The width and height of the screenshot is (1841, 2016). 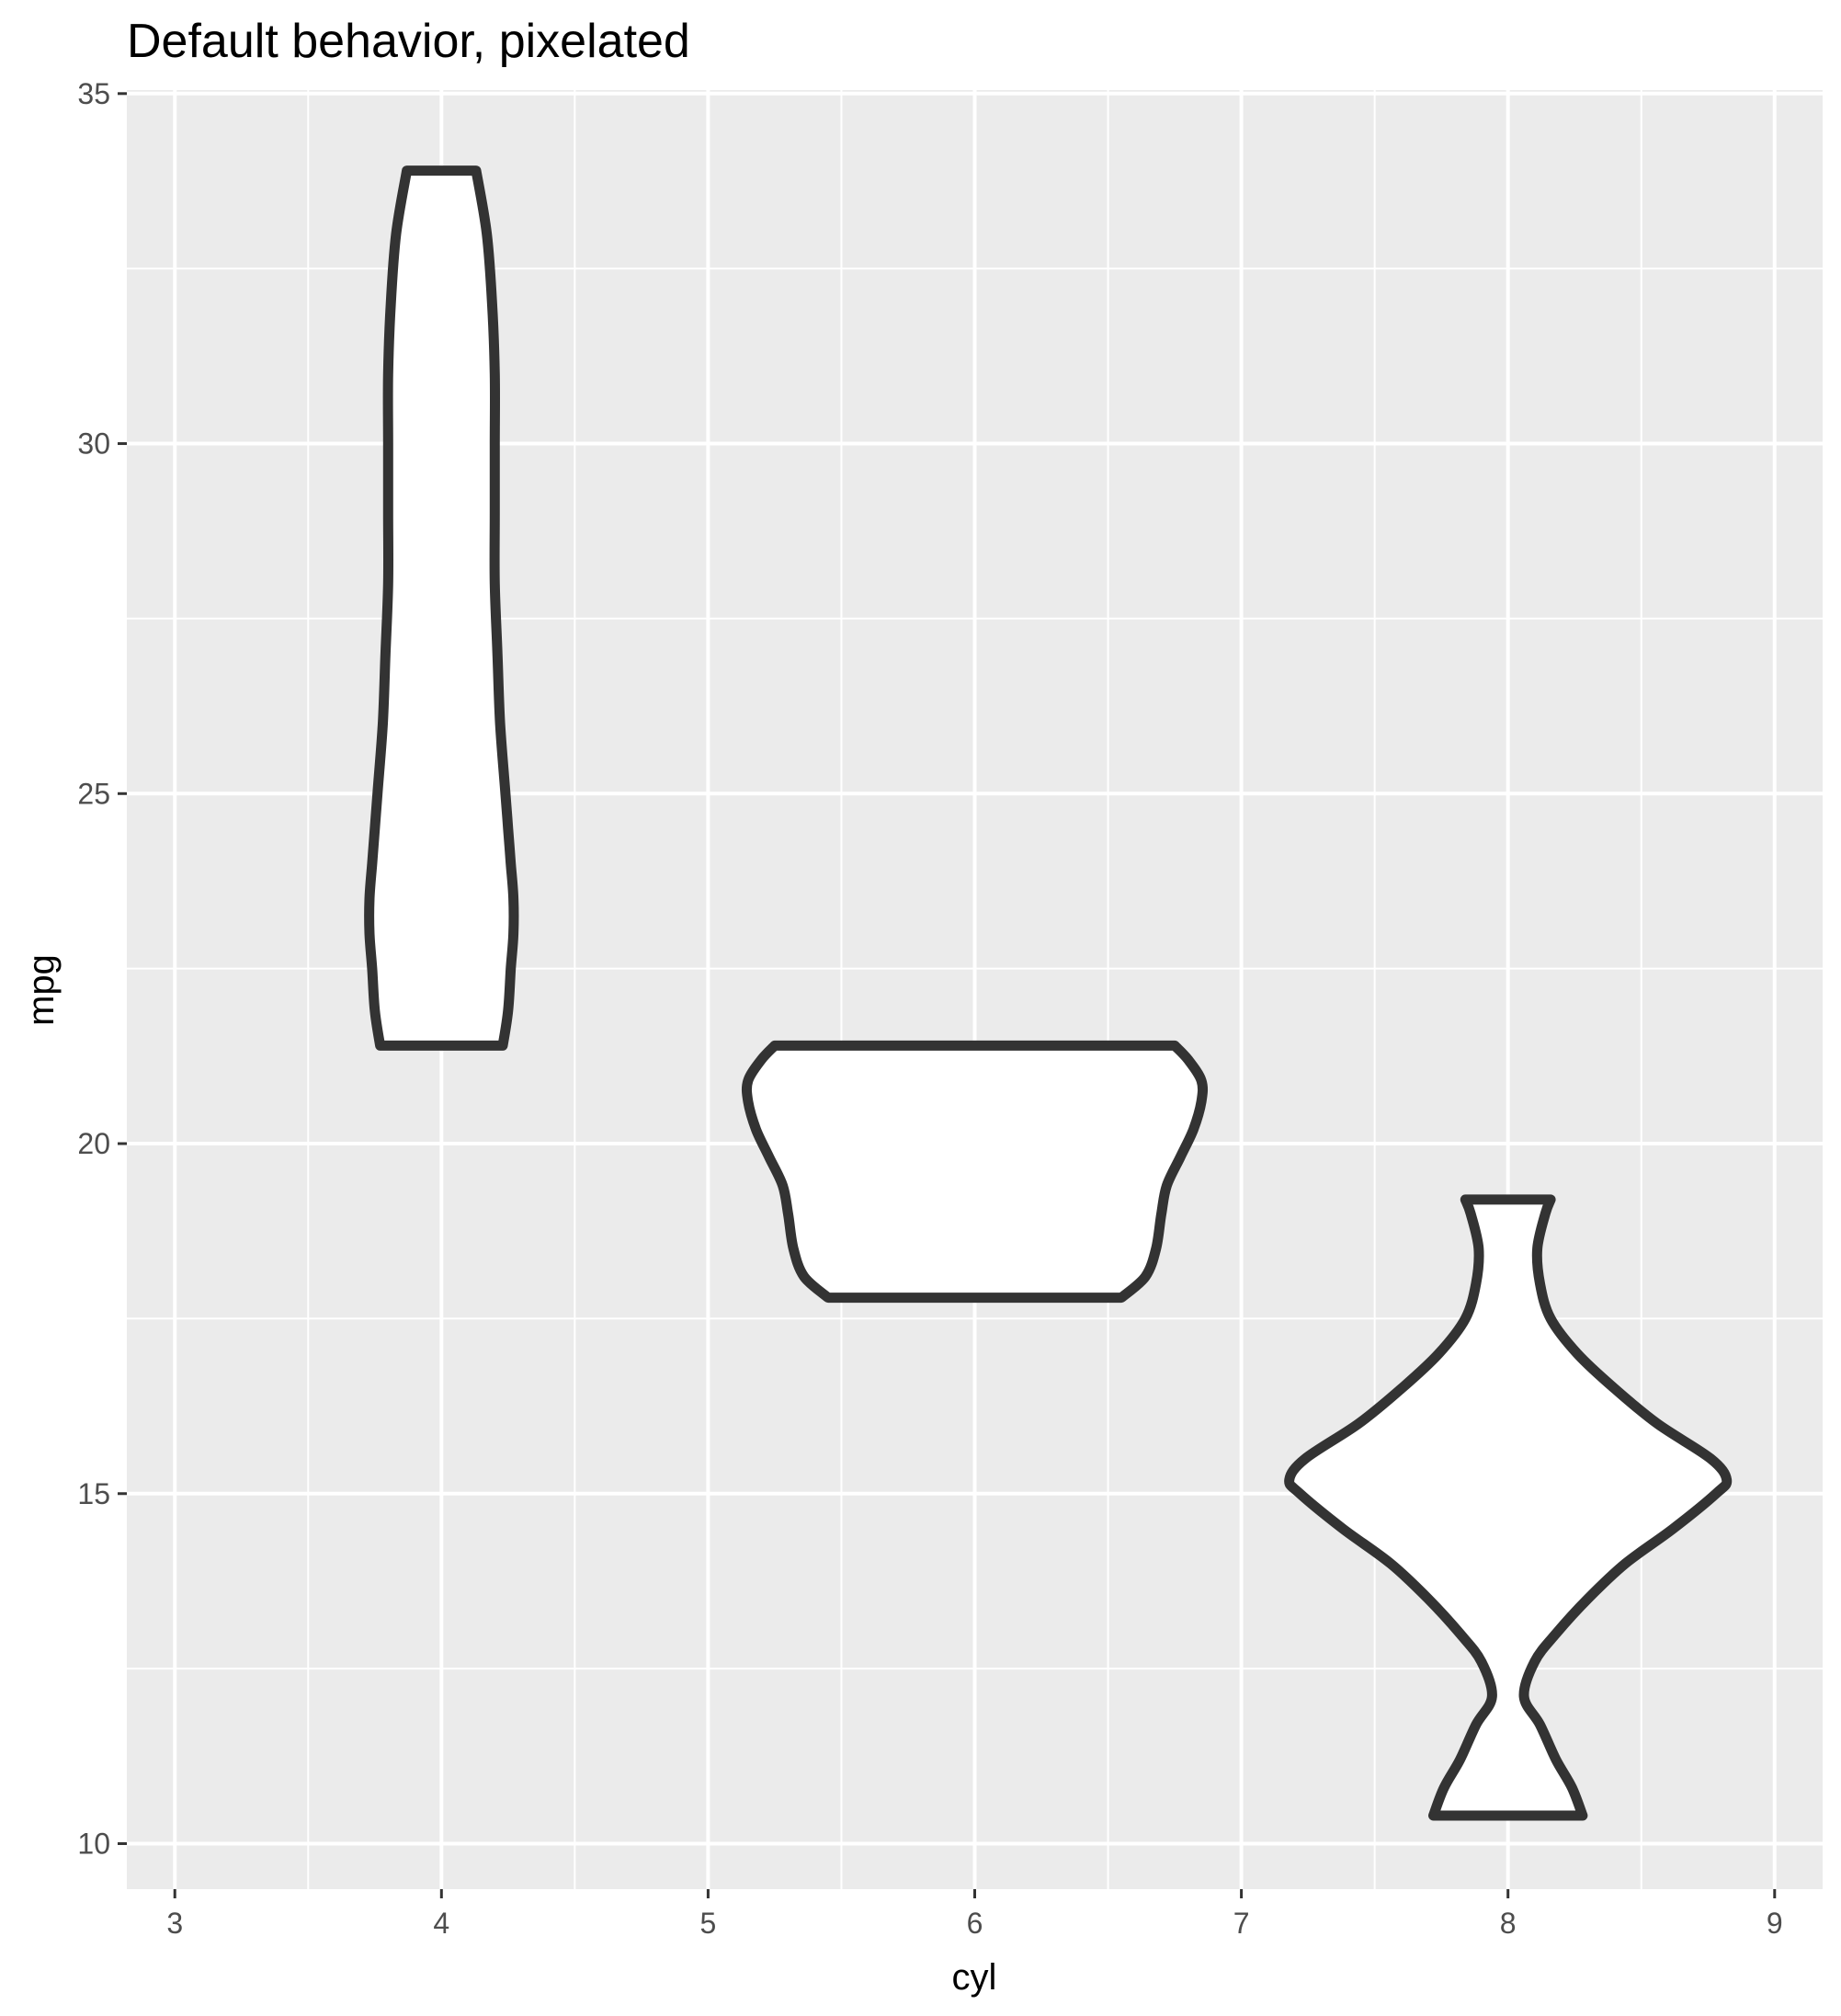 What do you see at coordinates (93, 1493) in the screenshot?
I see `y-tick-label: 15` at bounding box center [93, 1493].